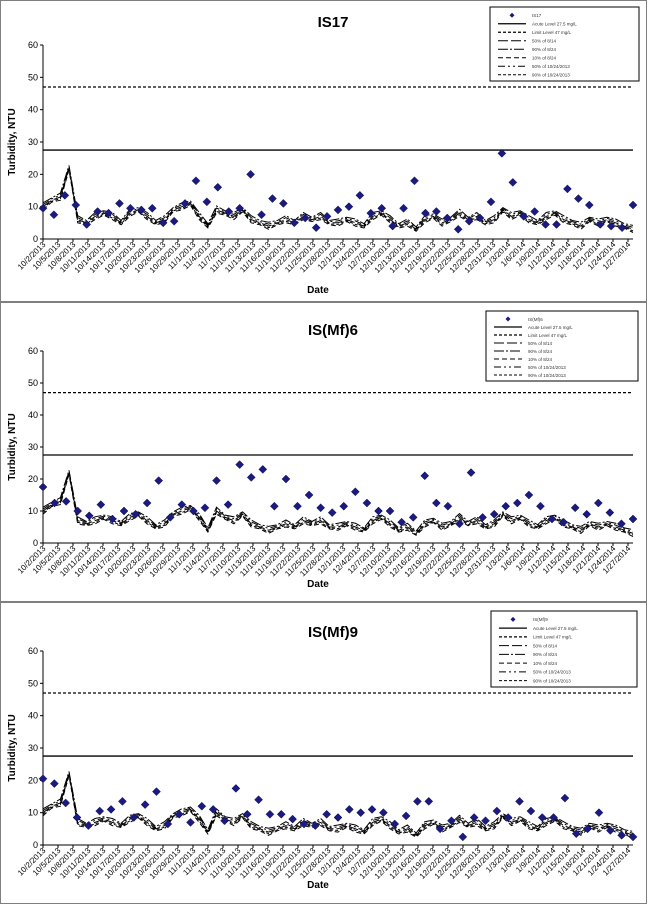 Image resolution: width=648 pixels, height=905 pixels. What do you see at coordinates (540, 619) in the screenshot?
I see `legend-label: IS(Mf)9` at bounding box center [540, 619].